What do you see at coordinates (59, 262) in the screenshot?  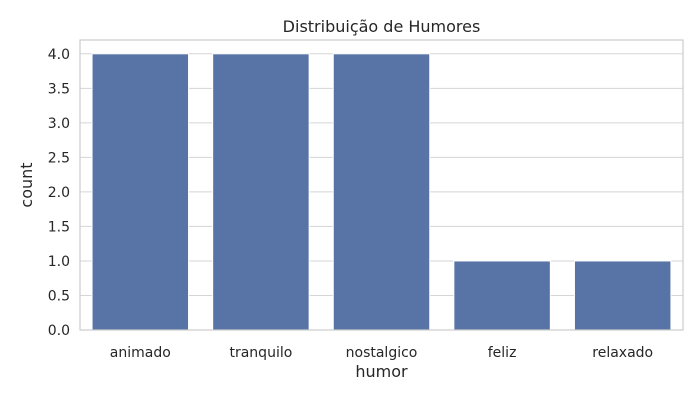 I see `y-tick-label: 1.0` at bounding box center [59, 262].